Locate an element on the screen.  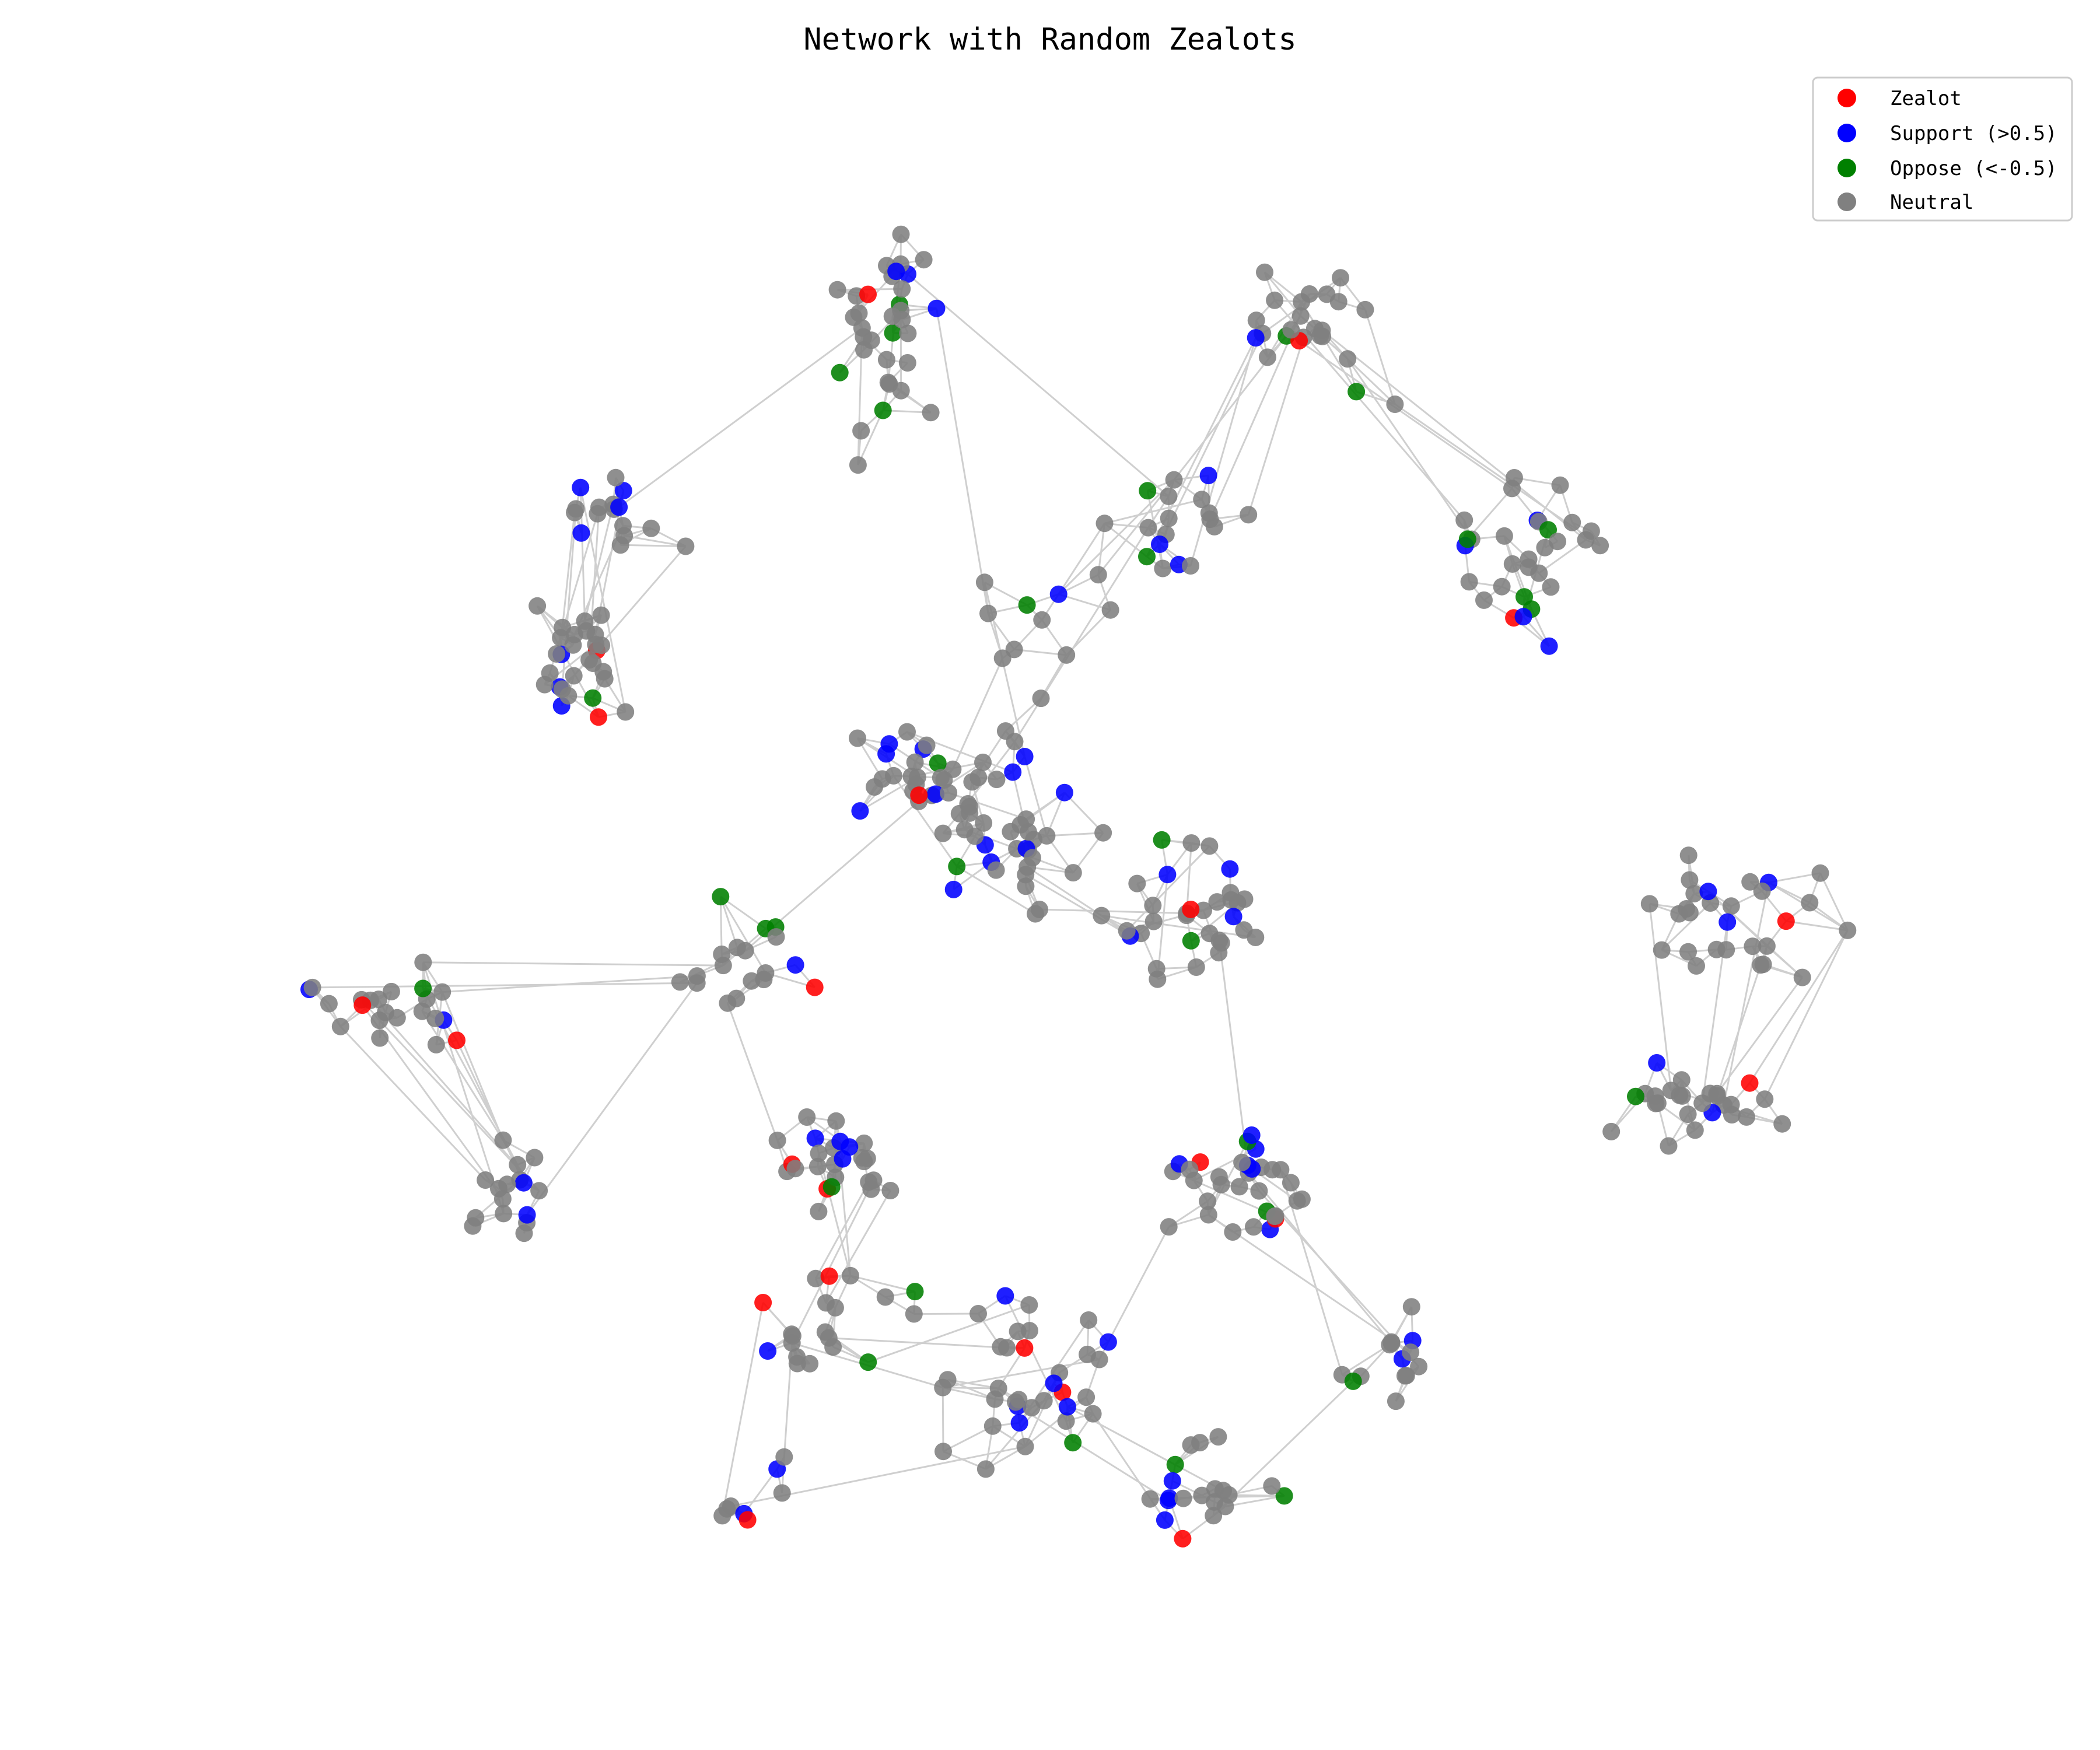
legend-marker-neutral is located at coordinates (1847, 201).